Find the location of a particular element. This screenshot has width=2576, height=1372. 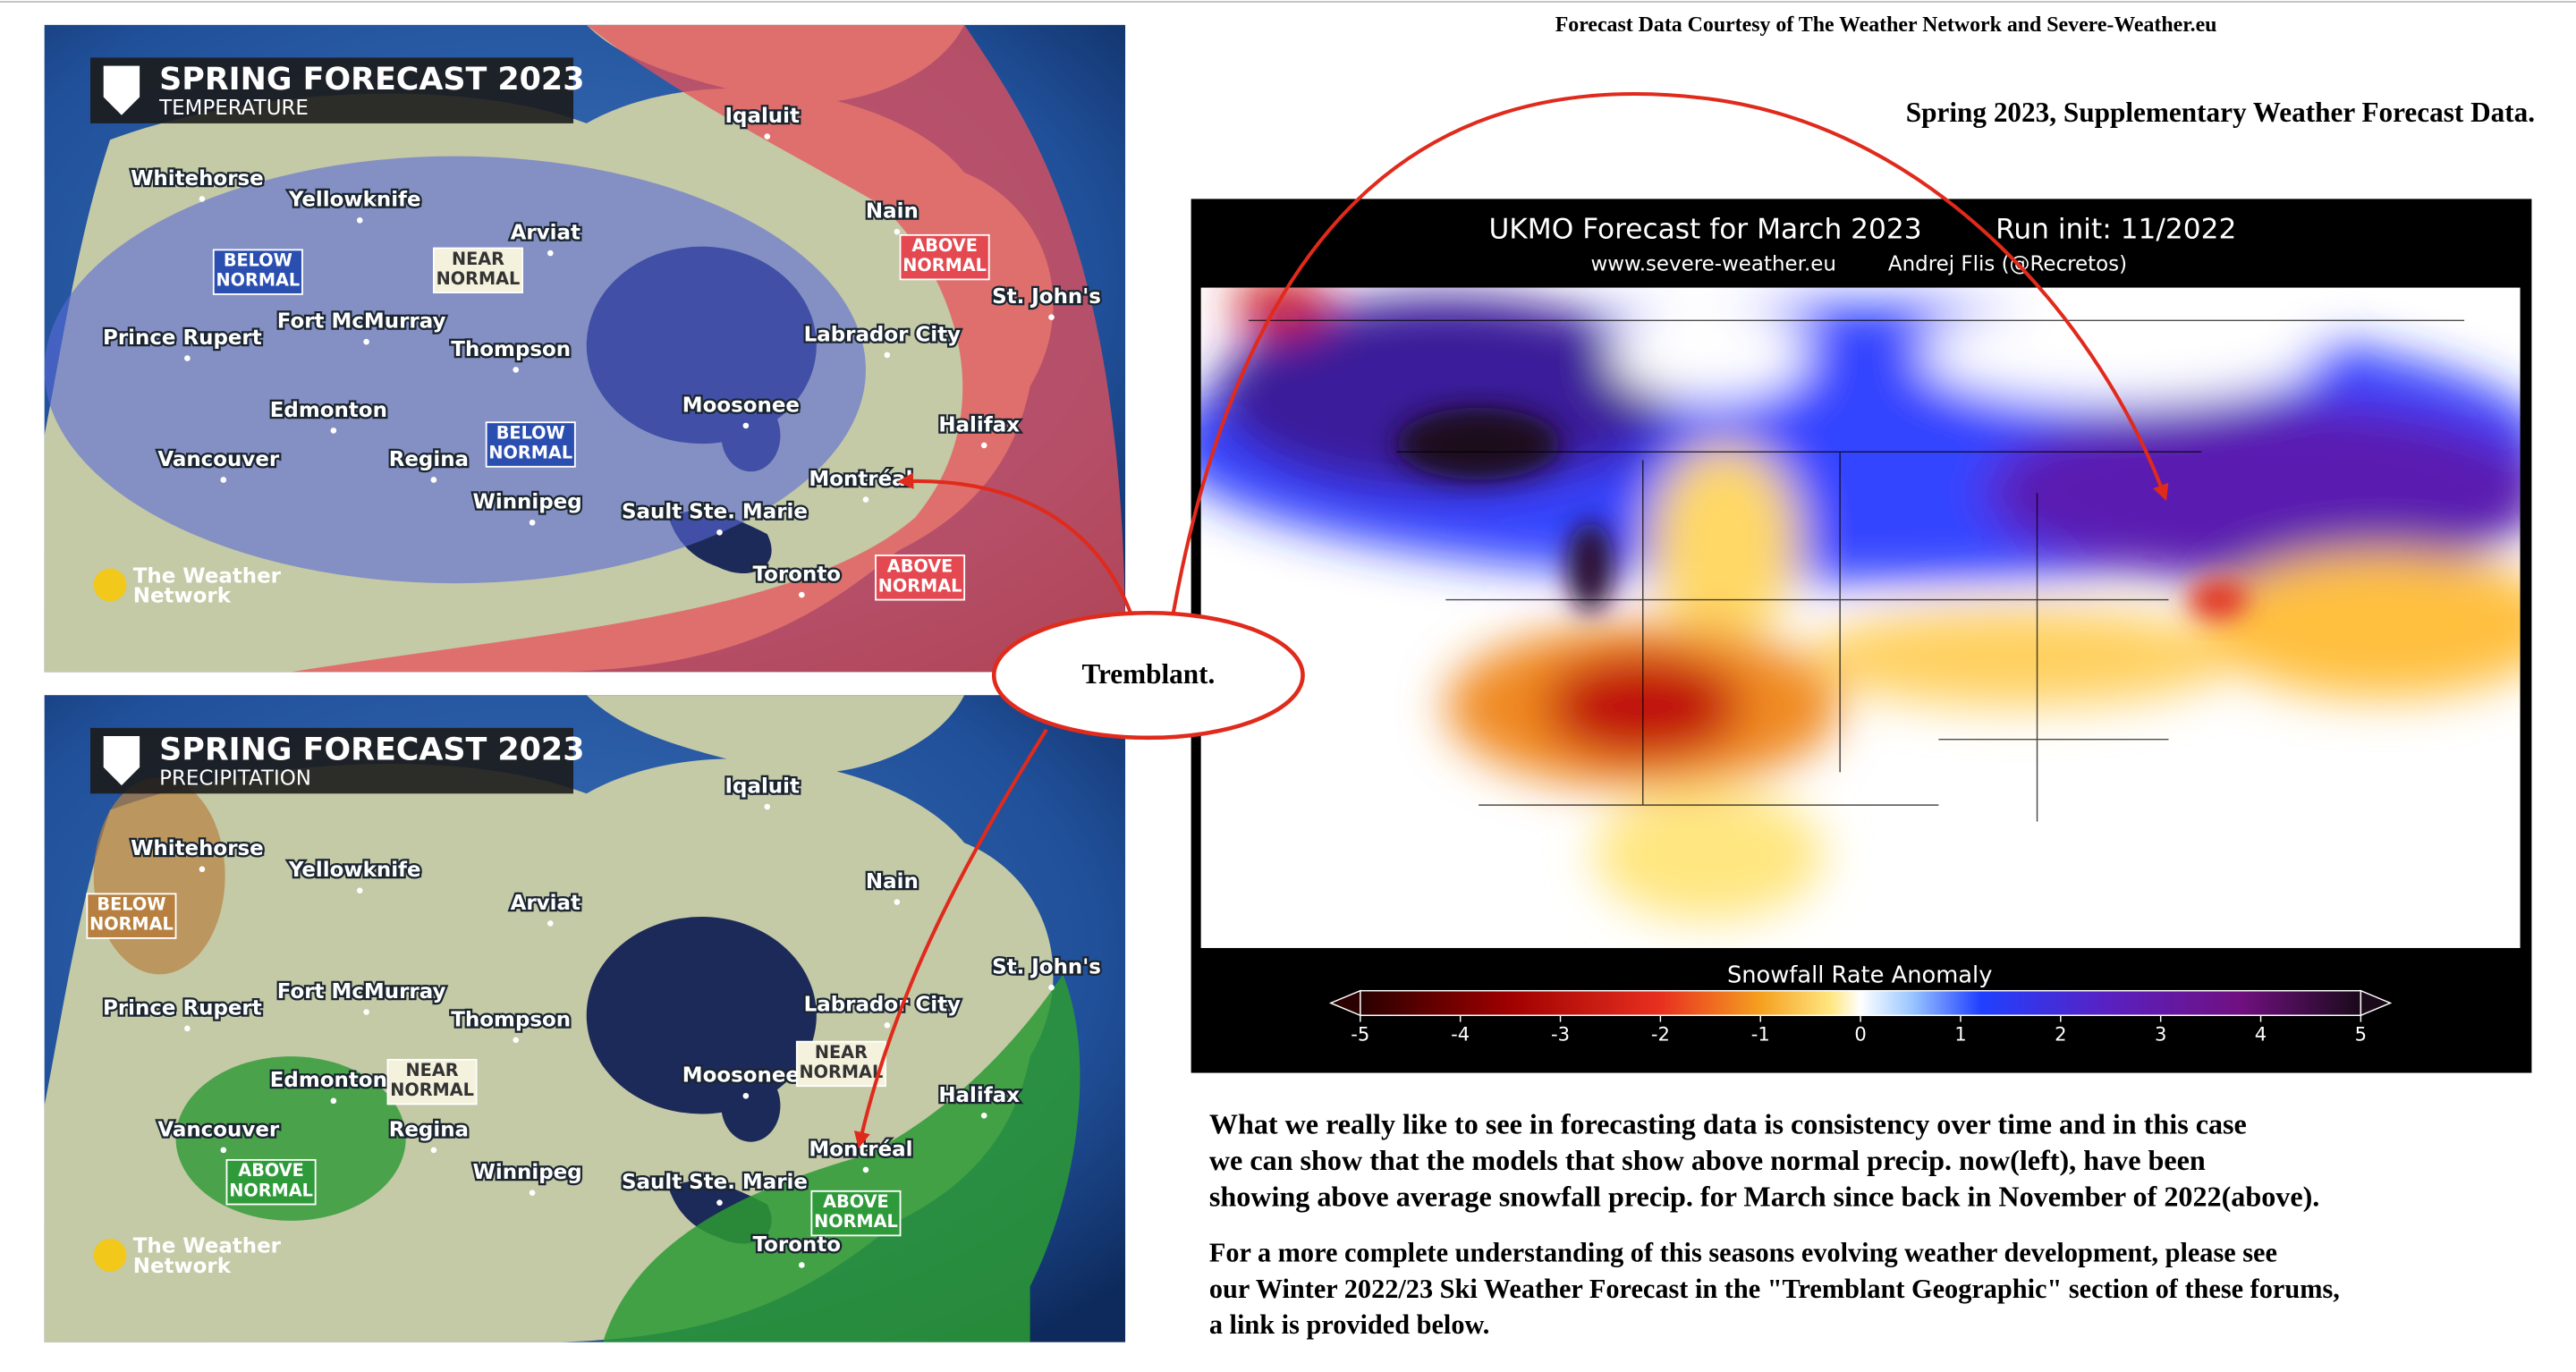

colorbar-tick-label: 4 is located at coordinates (2261, 1033).